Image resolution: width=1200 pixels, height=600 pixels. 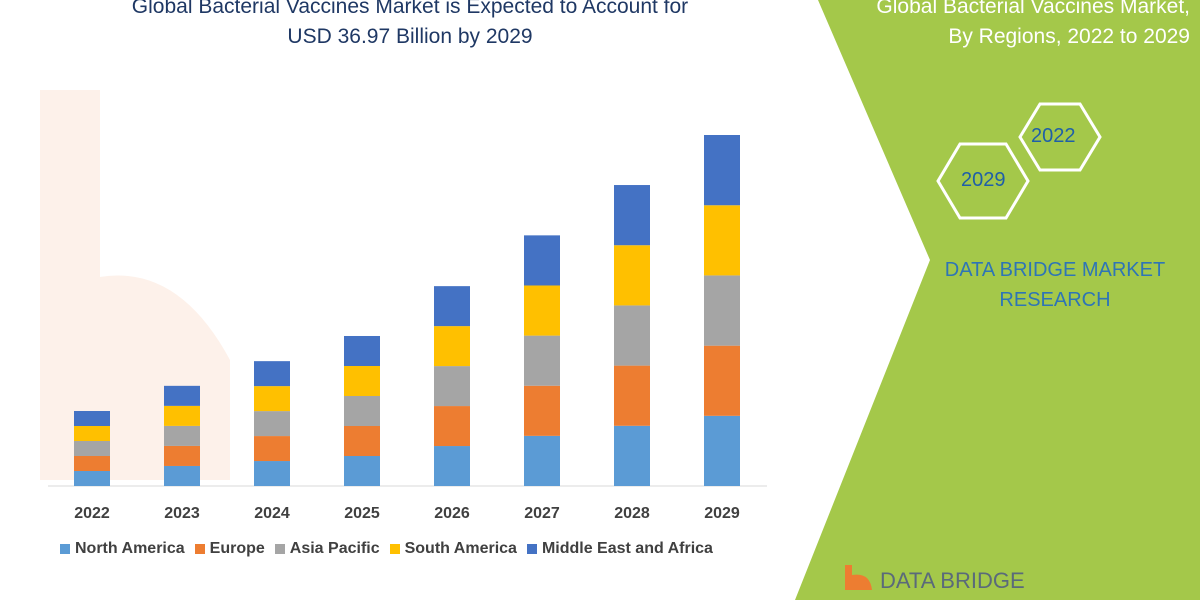 What do you see at coordinates (237, 548) in the screenshot?
I see `legend-label: Europe` at bounding box center [237, 548].